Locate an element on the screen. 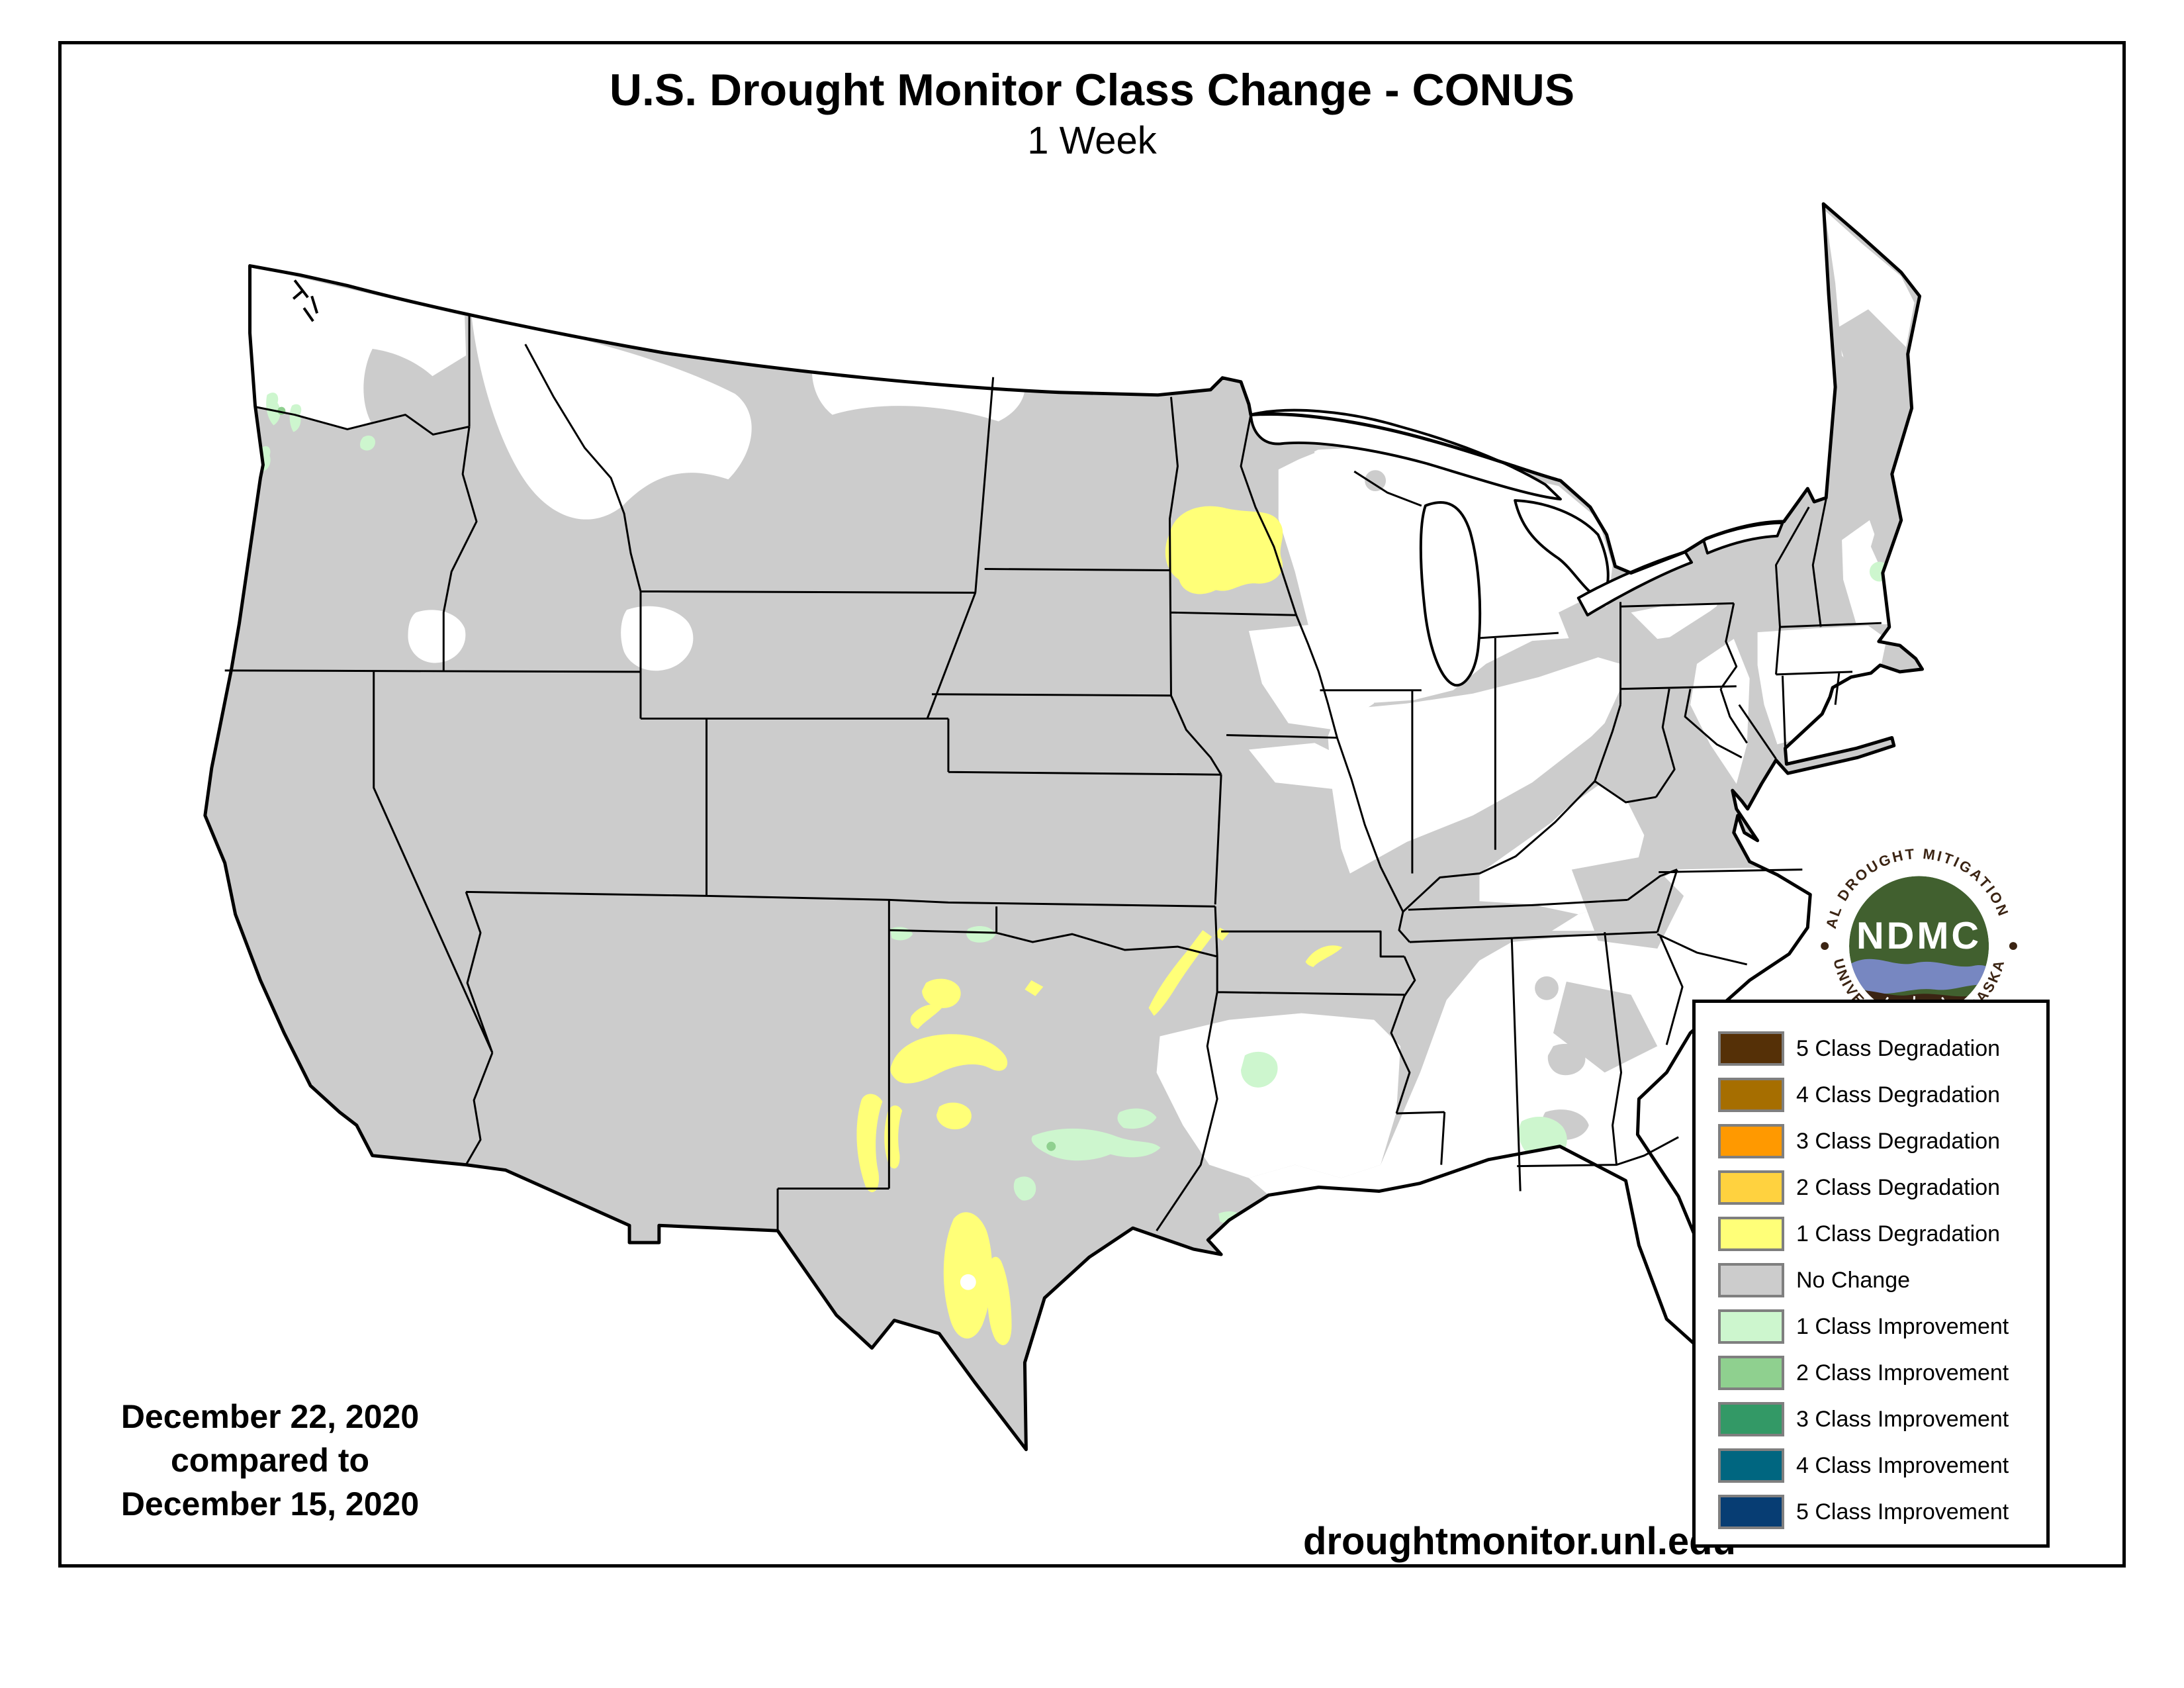 This screenshot has height=1688, width=2184. legend-label: 5 Class Degradation is located at coordinates (1898, 1048).